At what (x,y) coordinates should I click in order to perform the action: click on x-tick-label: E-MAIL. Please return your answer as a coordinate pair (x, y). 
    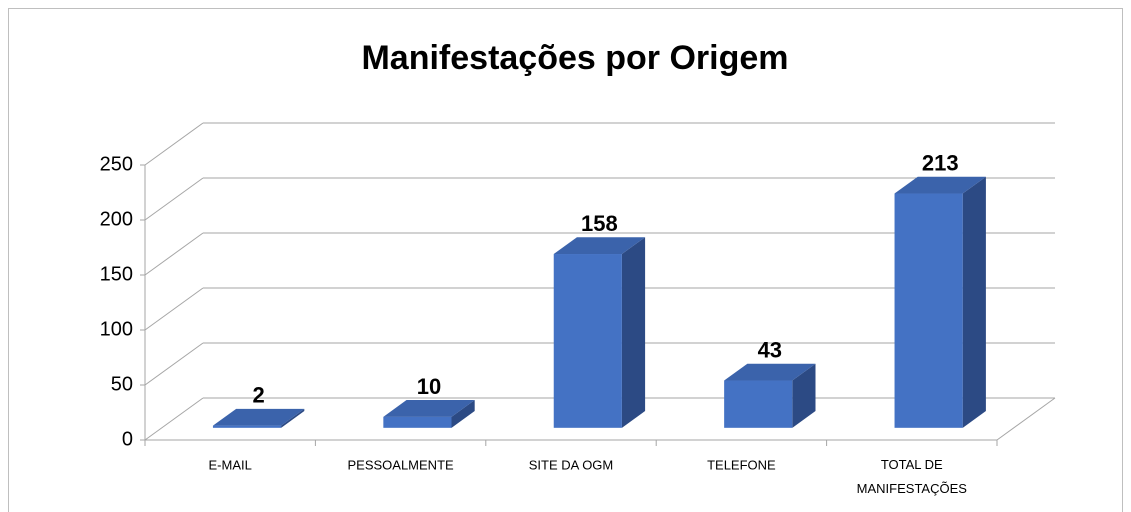
    Looking at the image, I should click on (230, 464).